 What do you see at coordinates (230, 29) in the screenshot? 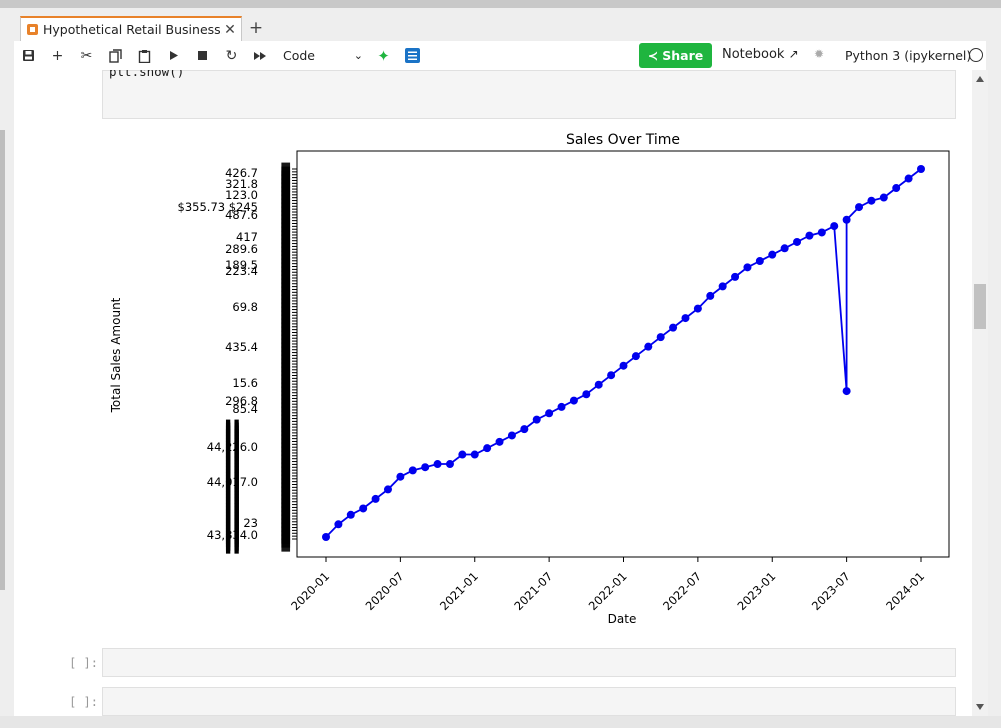
I see `close-icon: ✕` at bounding box center [230, 29].